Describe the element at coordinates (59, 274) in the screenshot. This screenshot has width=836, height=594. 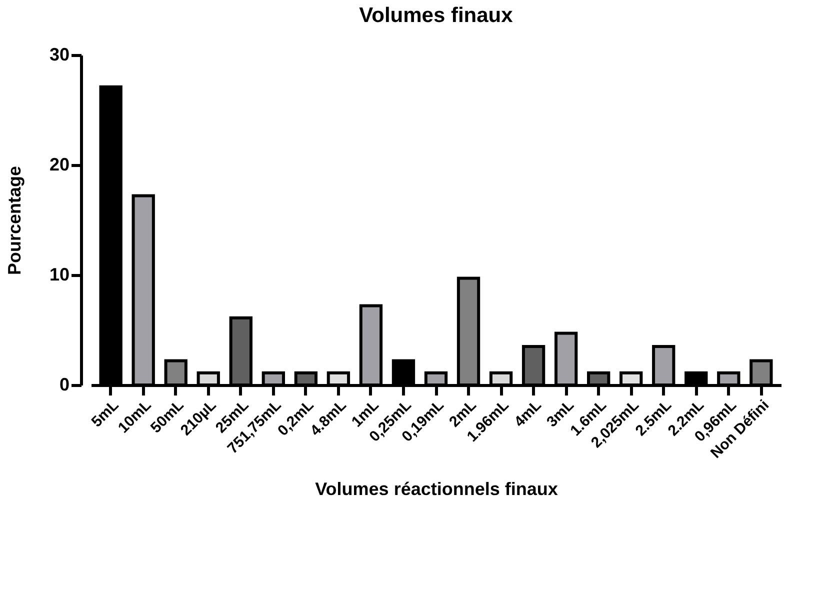
I see `y-tick-label: 10` at that location.